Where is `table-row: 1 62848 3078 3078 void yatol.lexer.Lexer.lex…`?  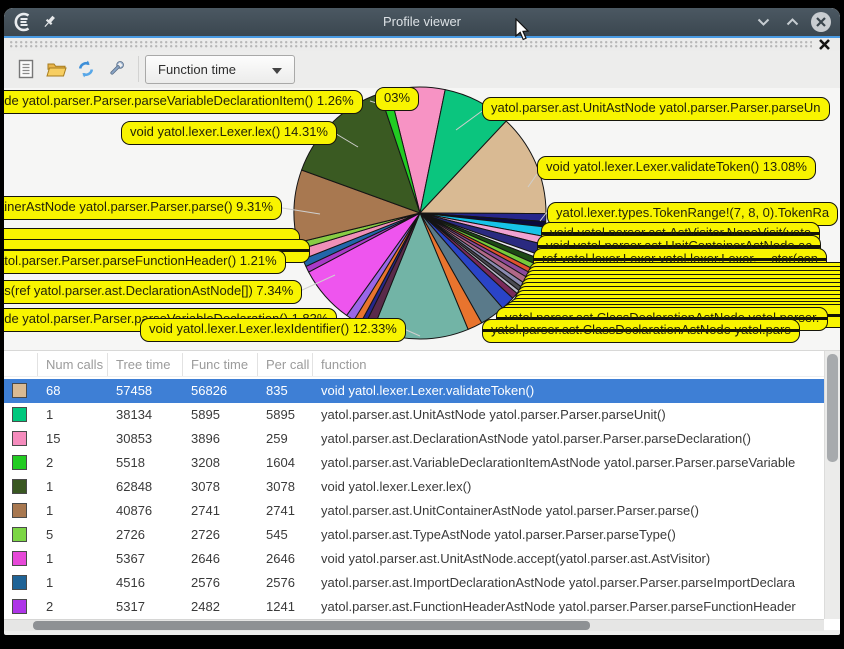 table-row: 1 62848 3078 3078 void yatol.lexer.Lexer.lex… is located at coordinates (414, 487).